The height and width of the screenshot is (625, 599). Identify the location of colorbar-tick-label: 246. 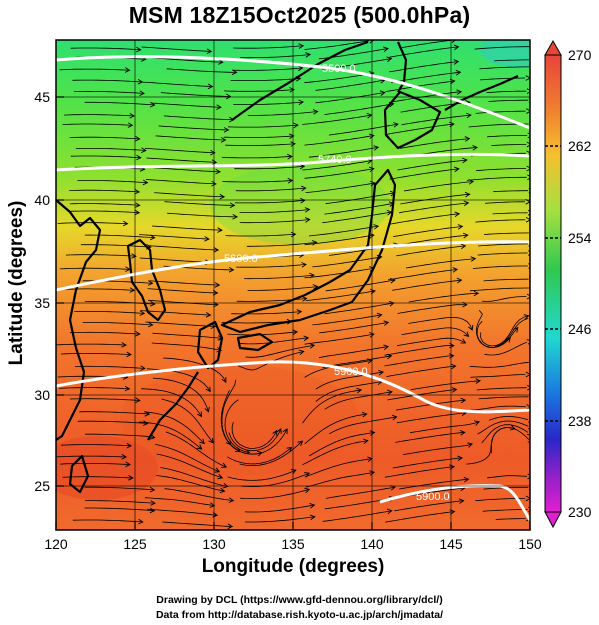
(580, 329).